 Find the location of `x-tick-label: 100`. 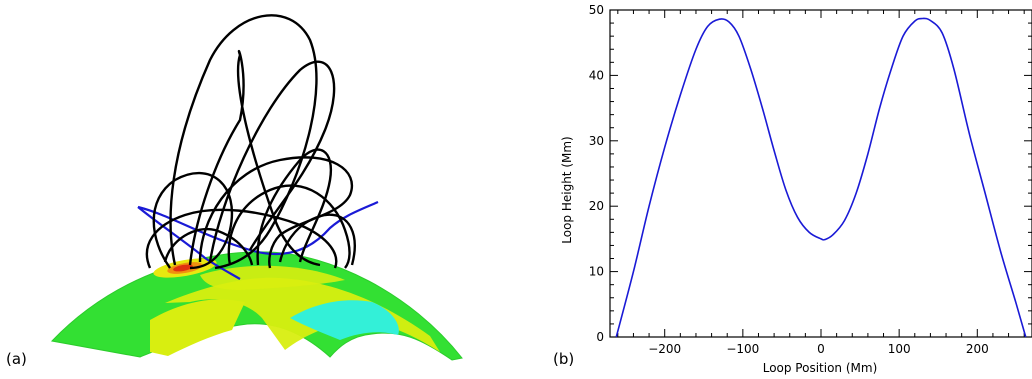

x-tick-label: 100 is located at coordinates (899, 349).